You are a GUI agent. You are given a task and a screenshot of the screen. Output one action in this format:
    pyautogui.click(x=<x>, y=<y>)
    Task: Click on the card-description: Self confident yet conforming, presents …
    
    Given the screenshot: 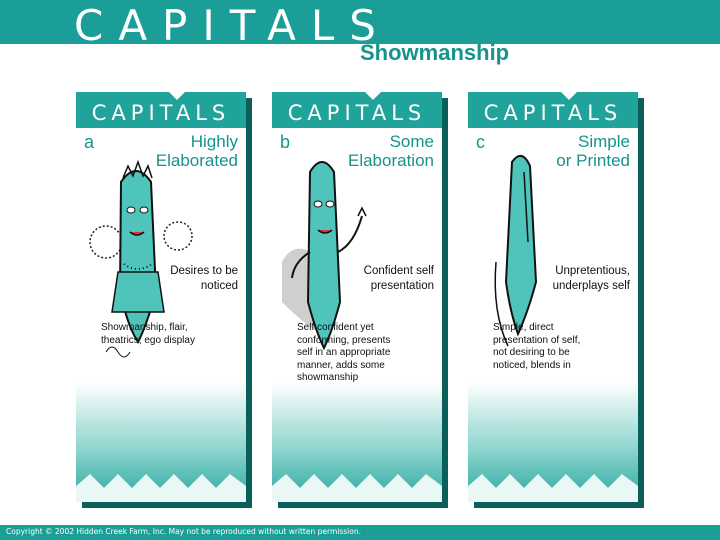 What is the action you would take?
    pyautogui.click(x=344, y=352)
    